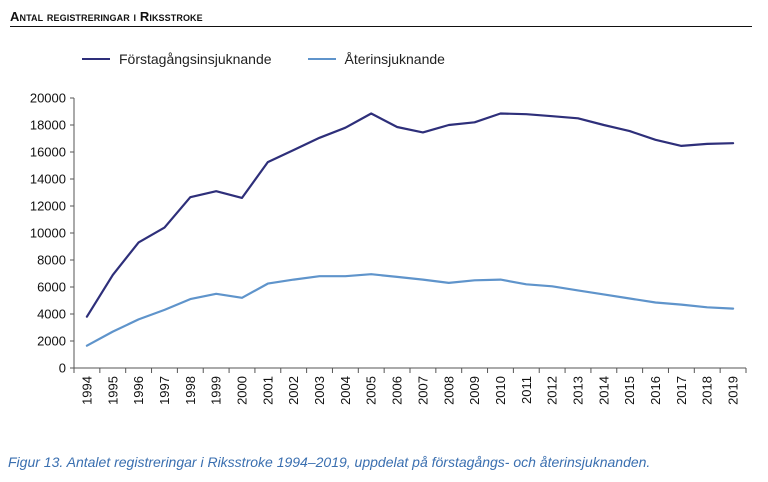 The width and height of the screenshot is (768, 482). I want to click on chart-legend: Förstagångsinsjuknande Återinsjuknande, so click(263, 59).